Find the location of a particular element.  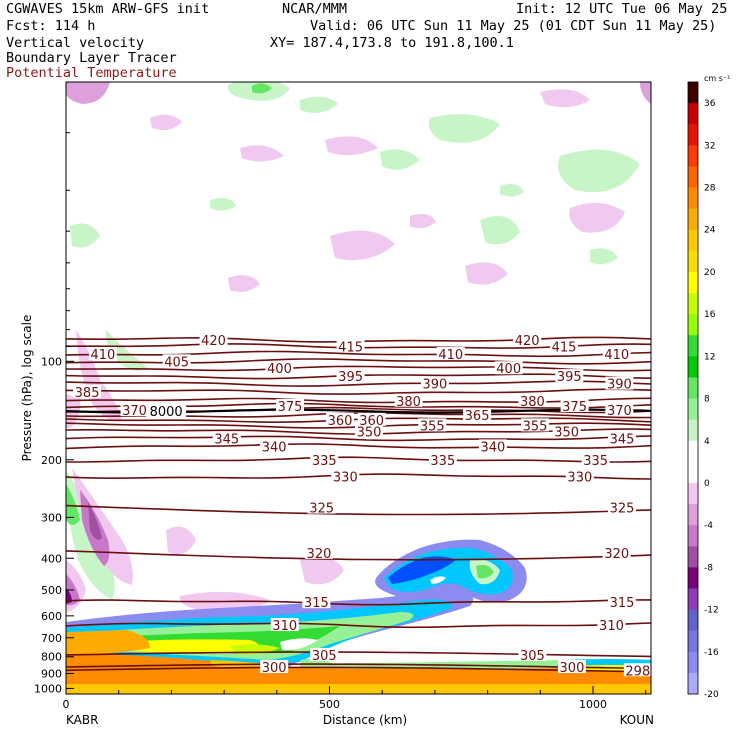

center-label: NCAR/MMM is located at coordinates (315, 9).